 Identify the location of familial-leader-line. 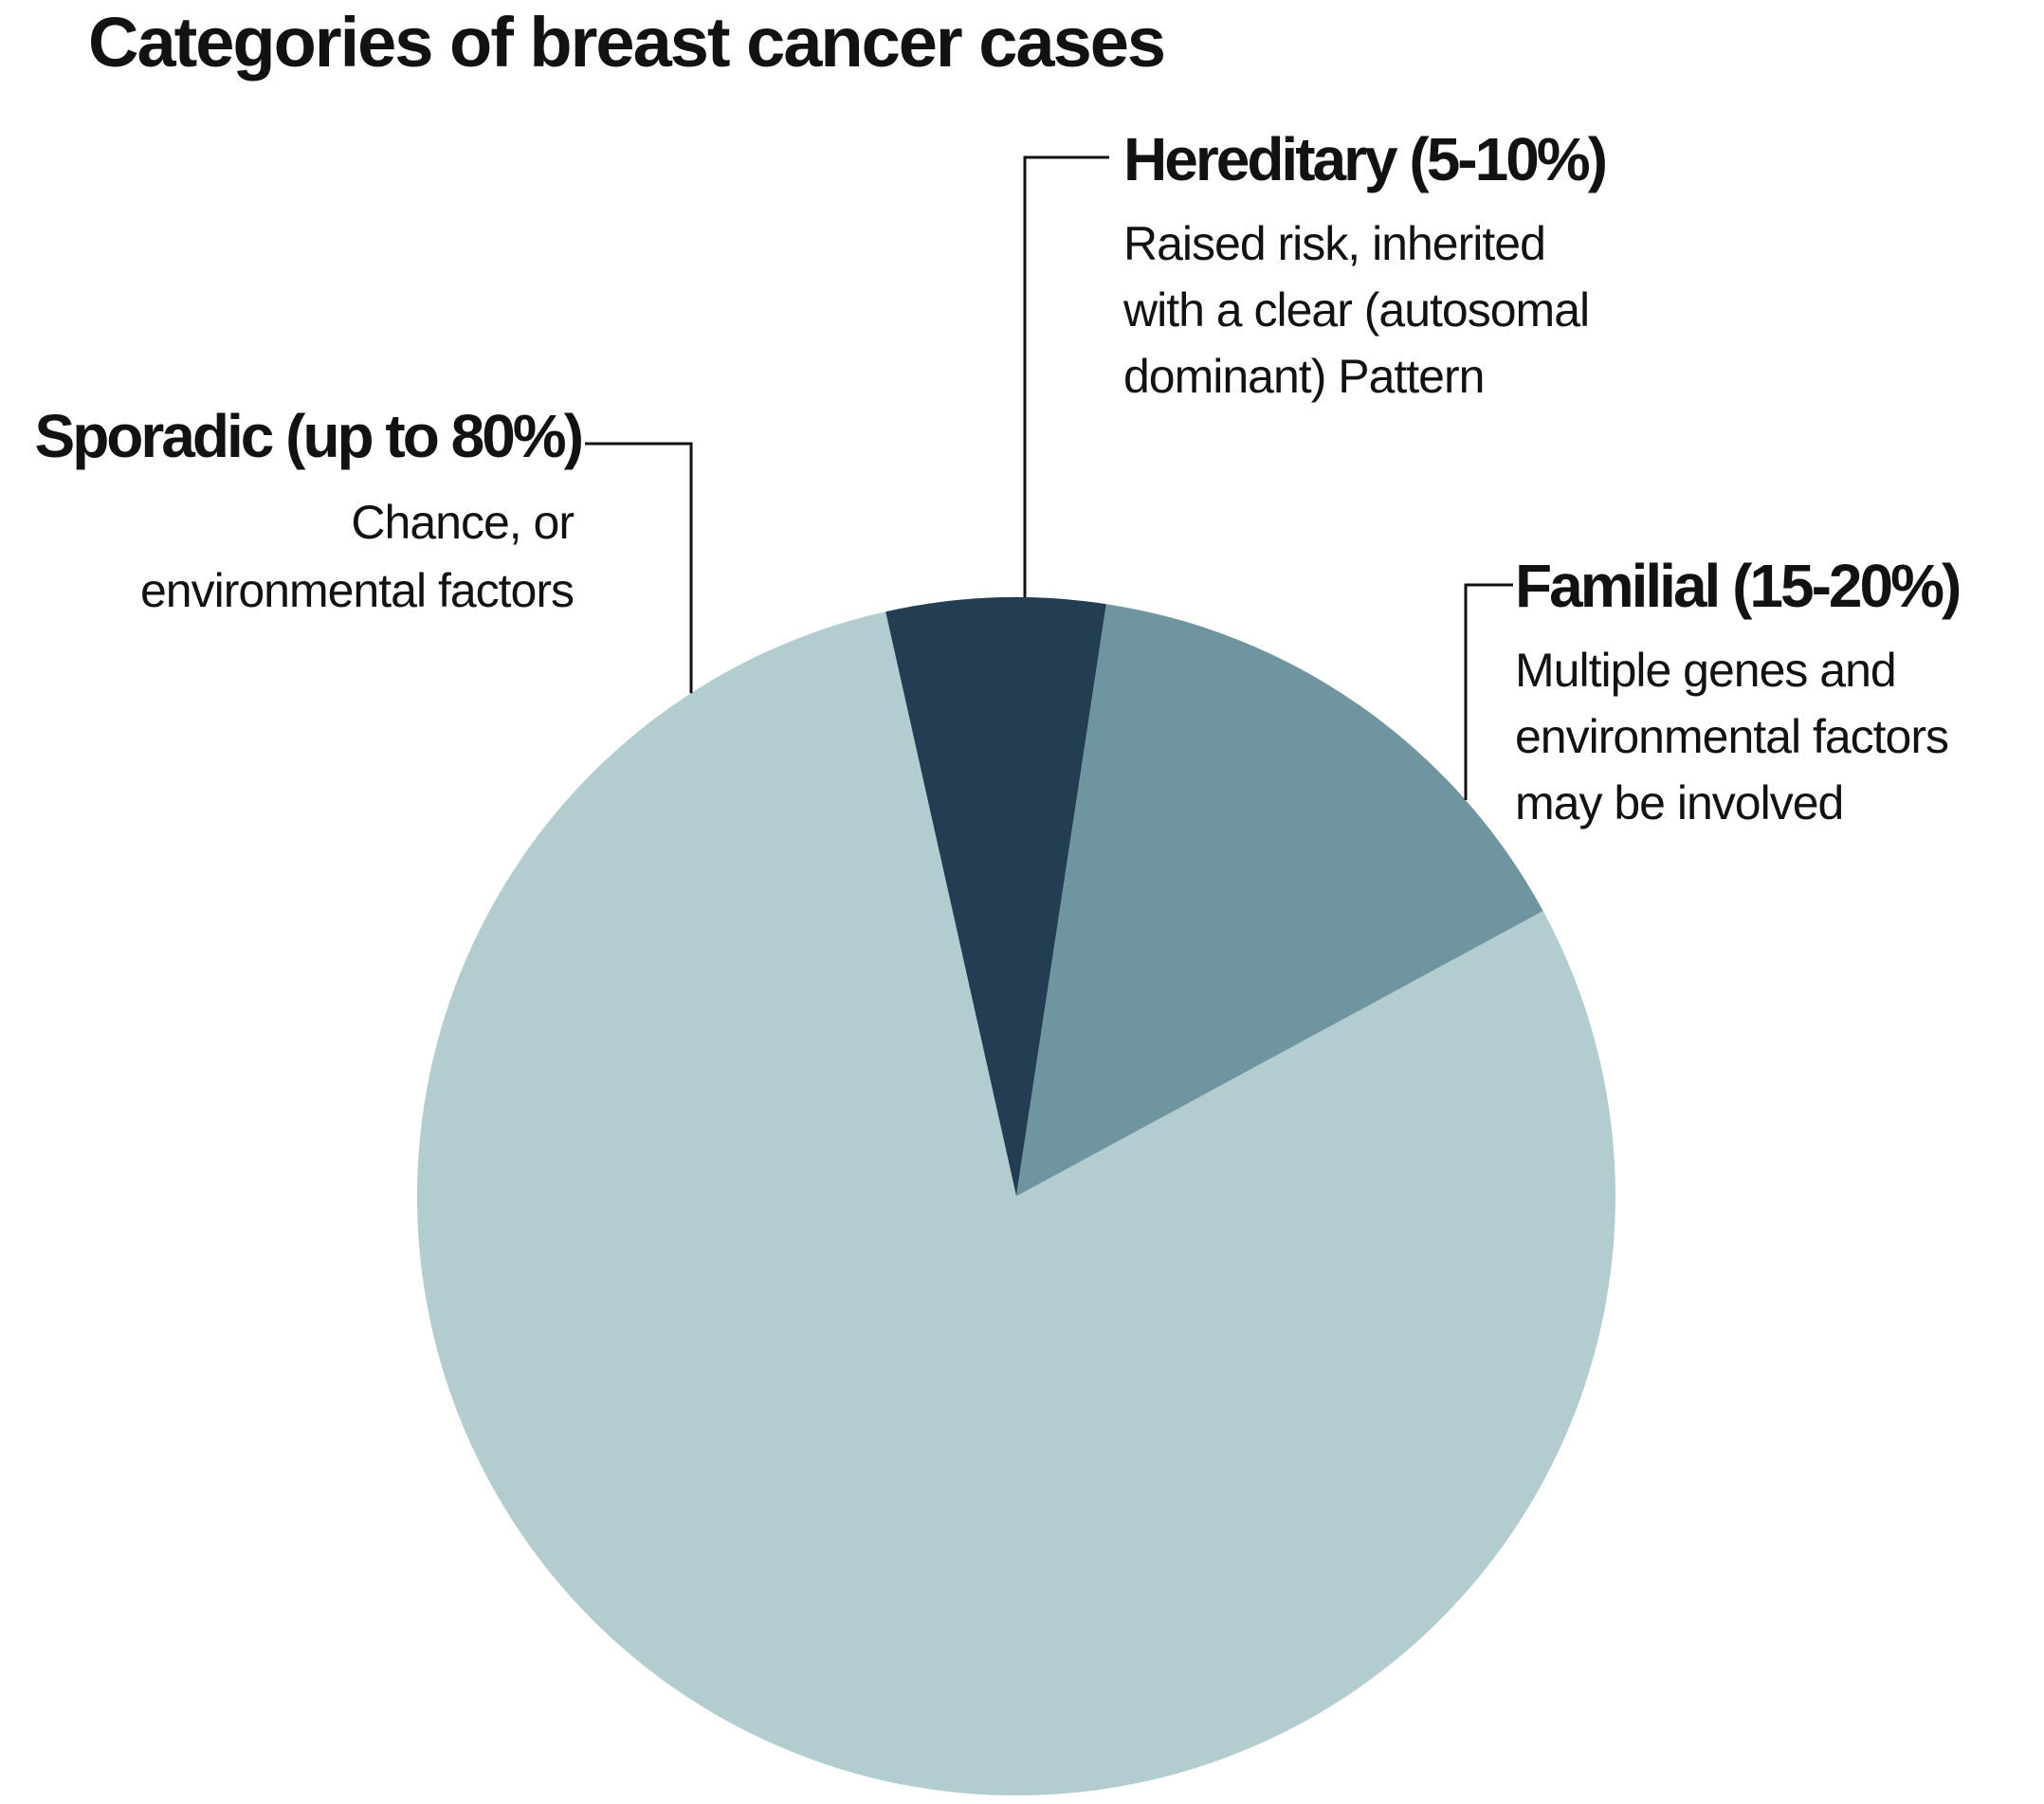
(1488, 691).